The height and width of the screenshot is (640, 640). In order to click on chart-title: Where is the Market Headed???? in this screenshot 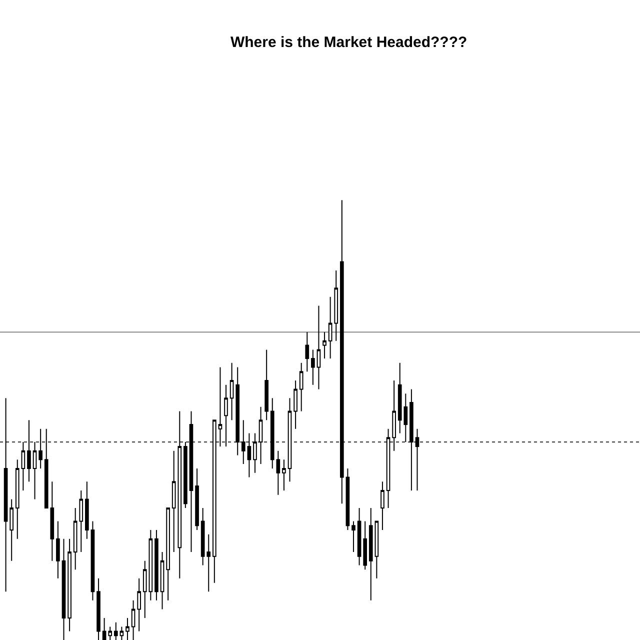, I will do `click(349, 42)`.